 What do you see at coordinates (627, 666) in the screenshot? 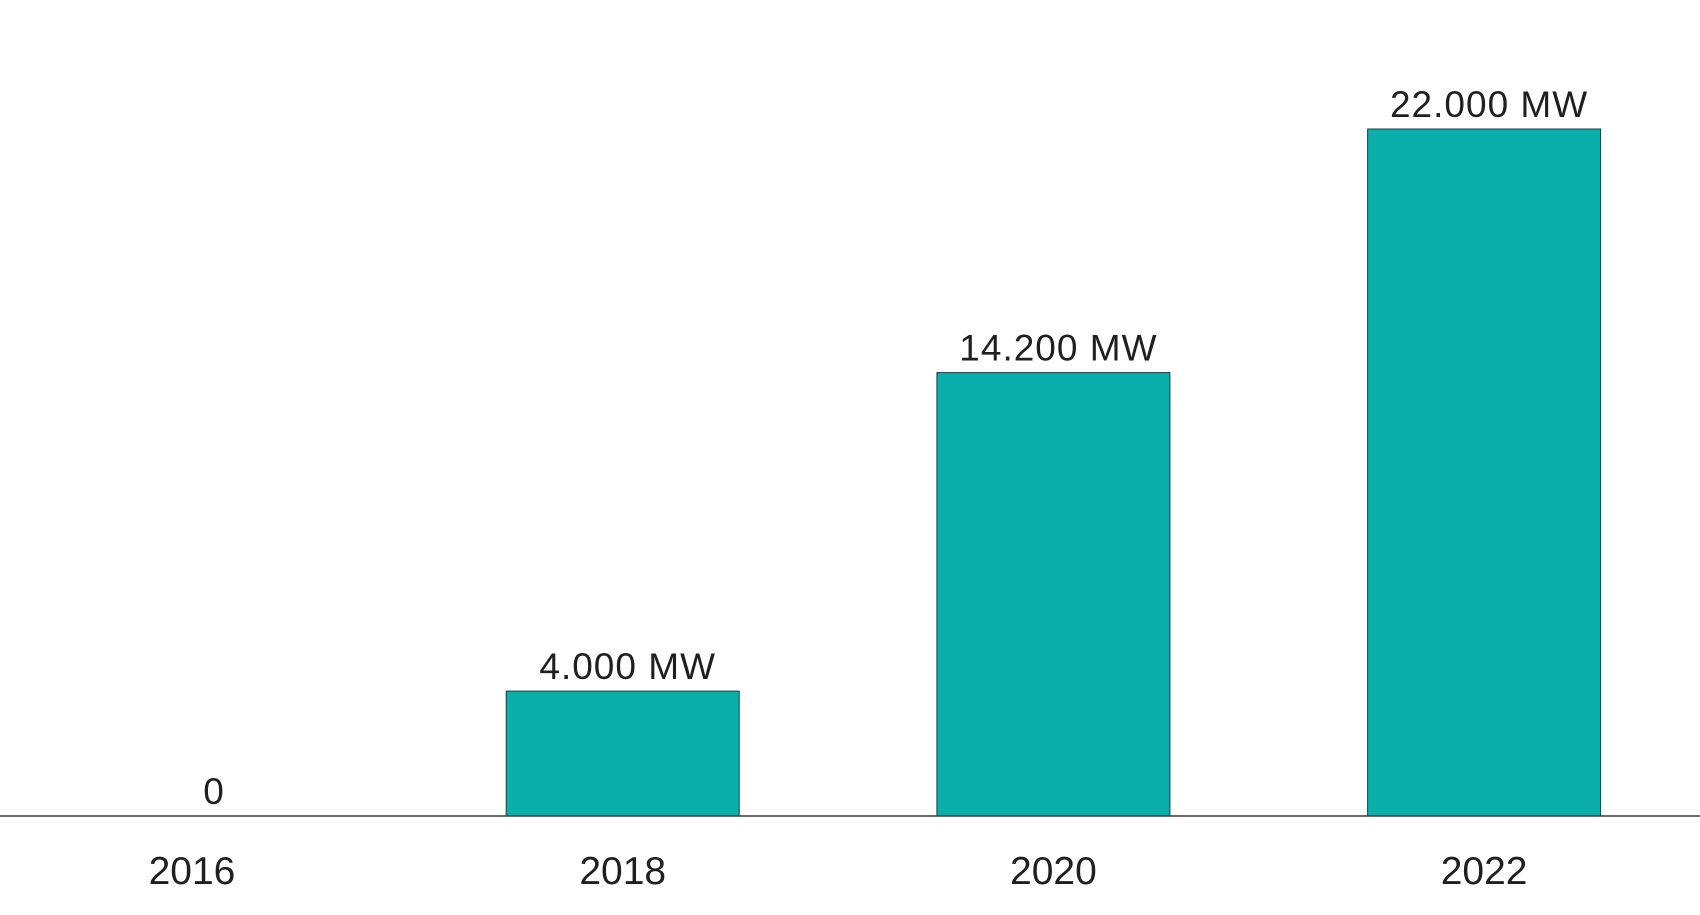
I see `value-label: 4.000 MW` at bounding box center [627, 666].